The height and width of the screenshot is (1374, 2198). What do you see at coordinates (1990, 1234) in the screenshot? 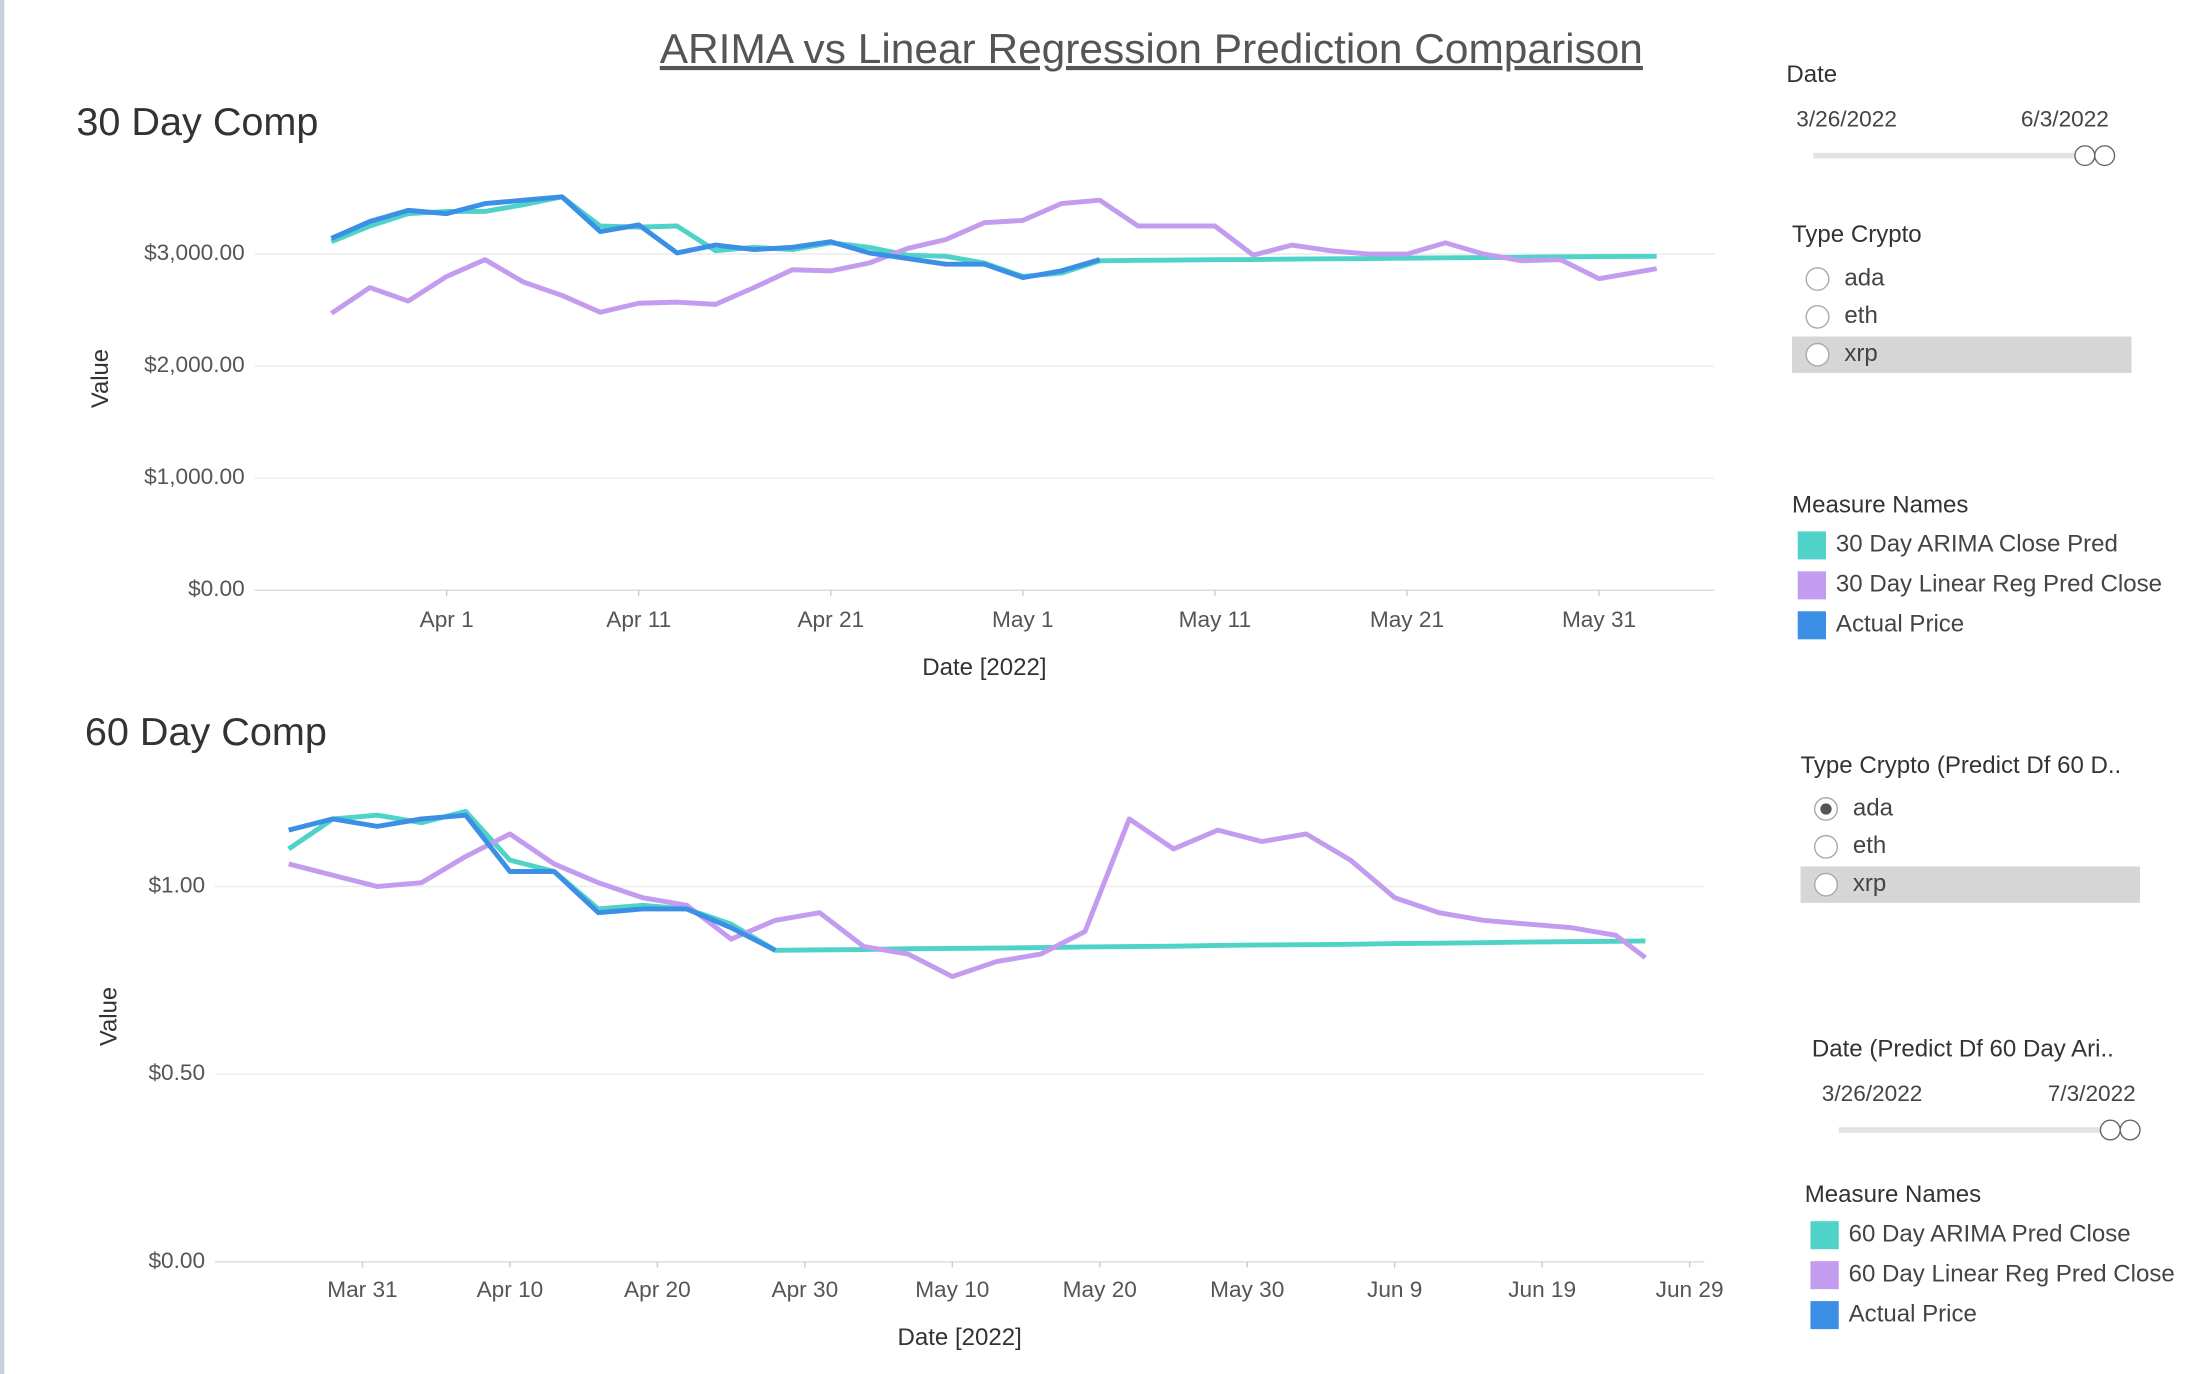
I see `legend-label: 60 Day ARIMA Pred Close` at bounding box center [1990, 1234].